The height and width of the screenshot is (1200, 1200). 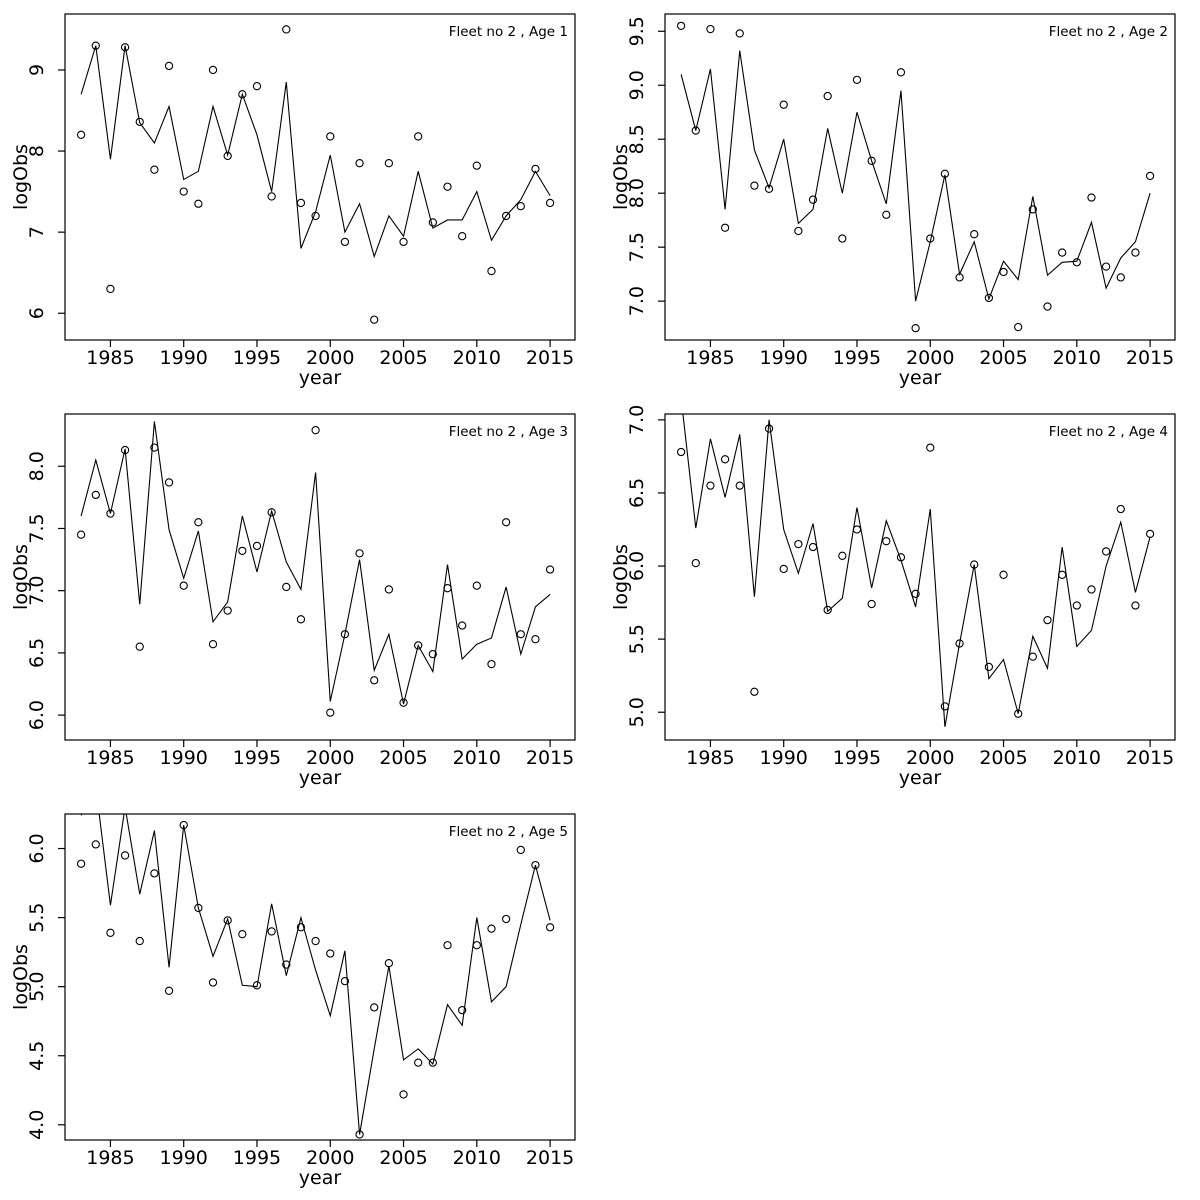 I want to click on y-tick-label: 8.5, so click(x=637, y=139).